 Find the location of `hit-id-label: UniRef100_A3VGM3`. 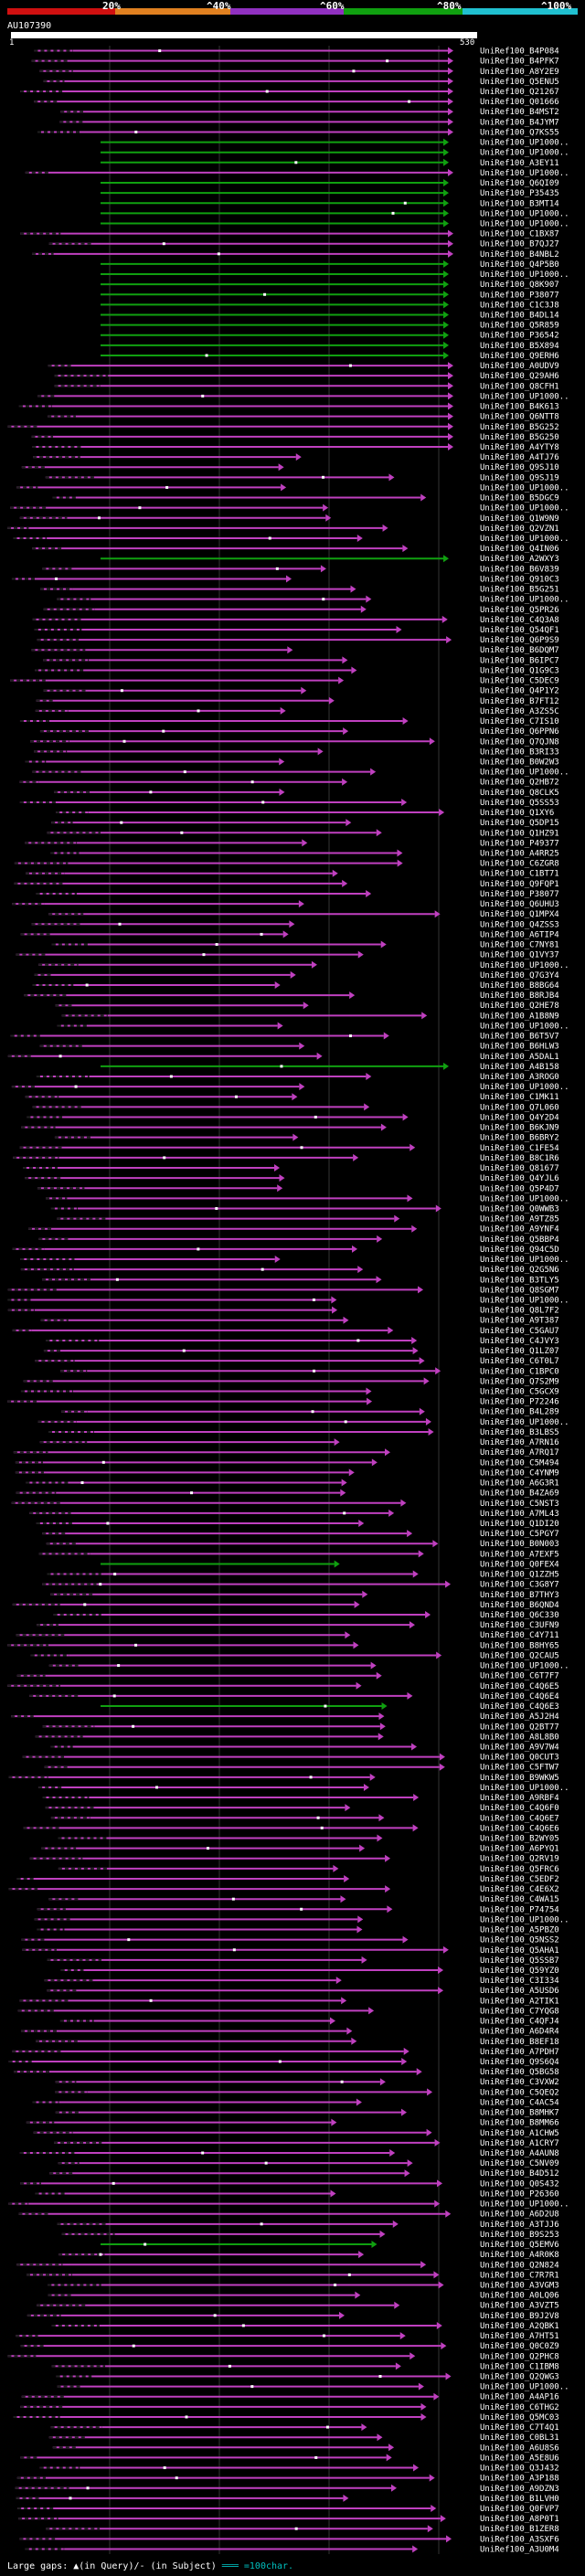

hit-id-label: UniRef100_A3VGM3 is located at coordinates (519, 2285).